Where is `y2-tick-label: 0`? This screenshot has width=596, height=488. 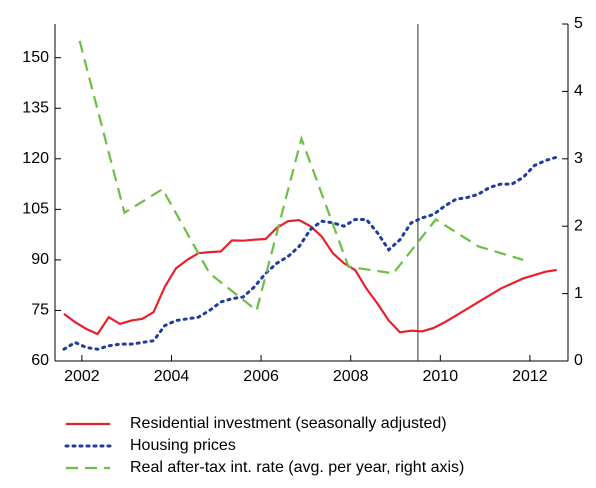
y2-tick-label: 0 is located at coordinates (578, 360).